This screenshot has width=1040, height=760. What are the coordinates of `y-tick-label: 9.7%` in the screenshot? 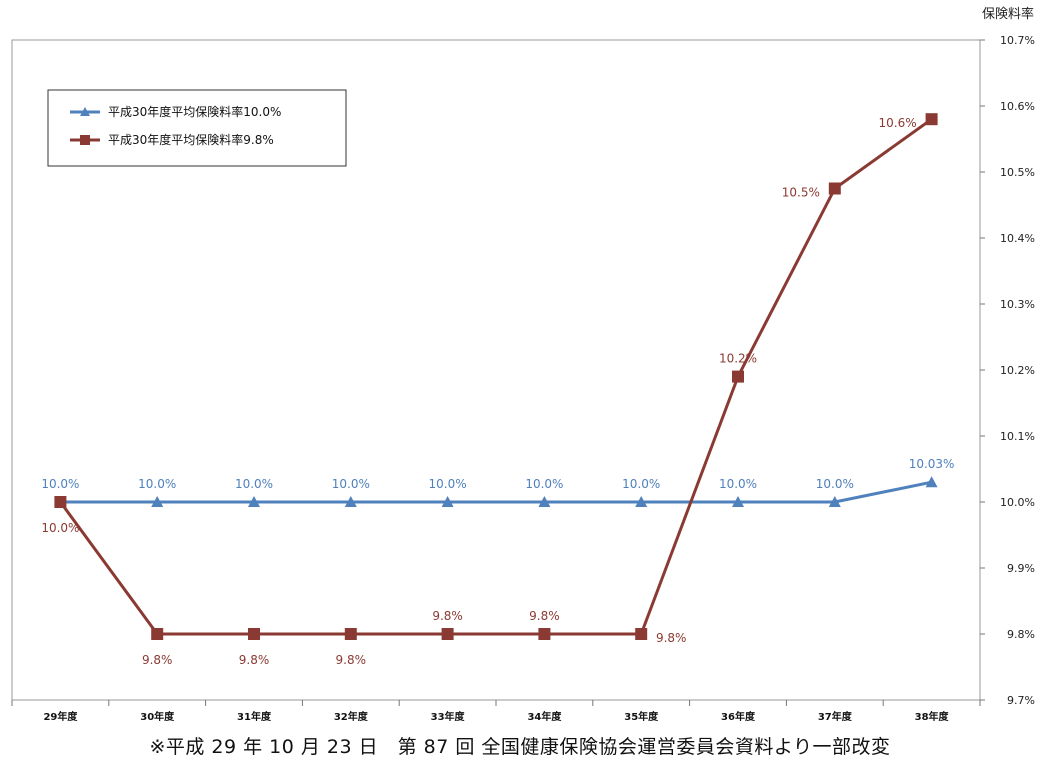 It's located at (1021, 700).